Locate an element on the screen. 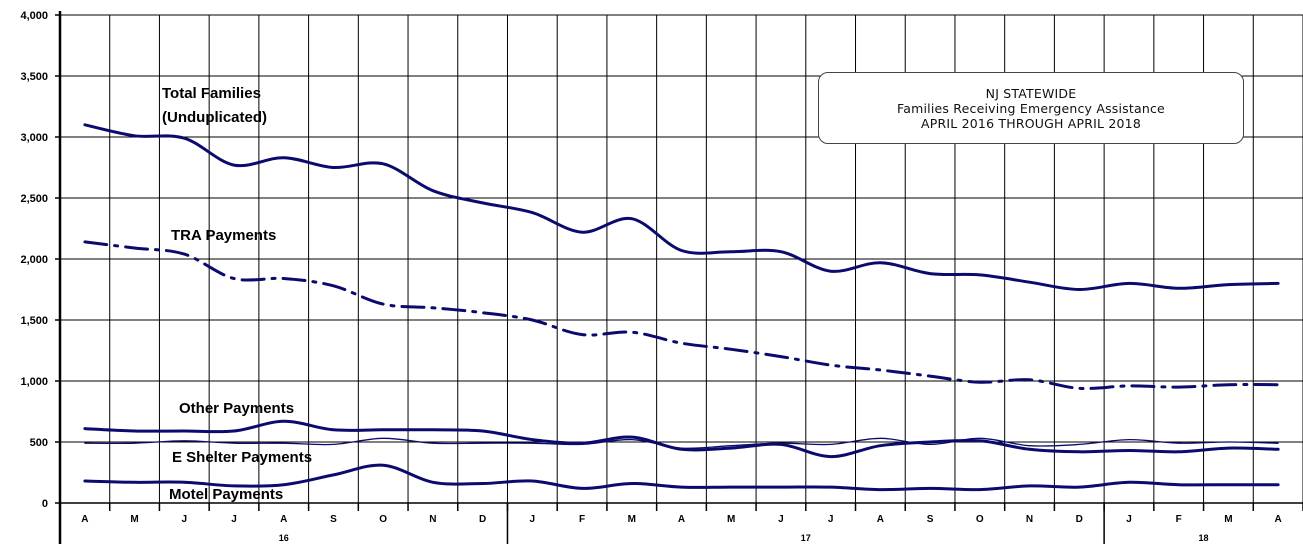  y-tick-label: 2,000 is located at coordinates (34, 260).